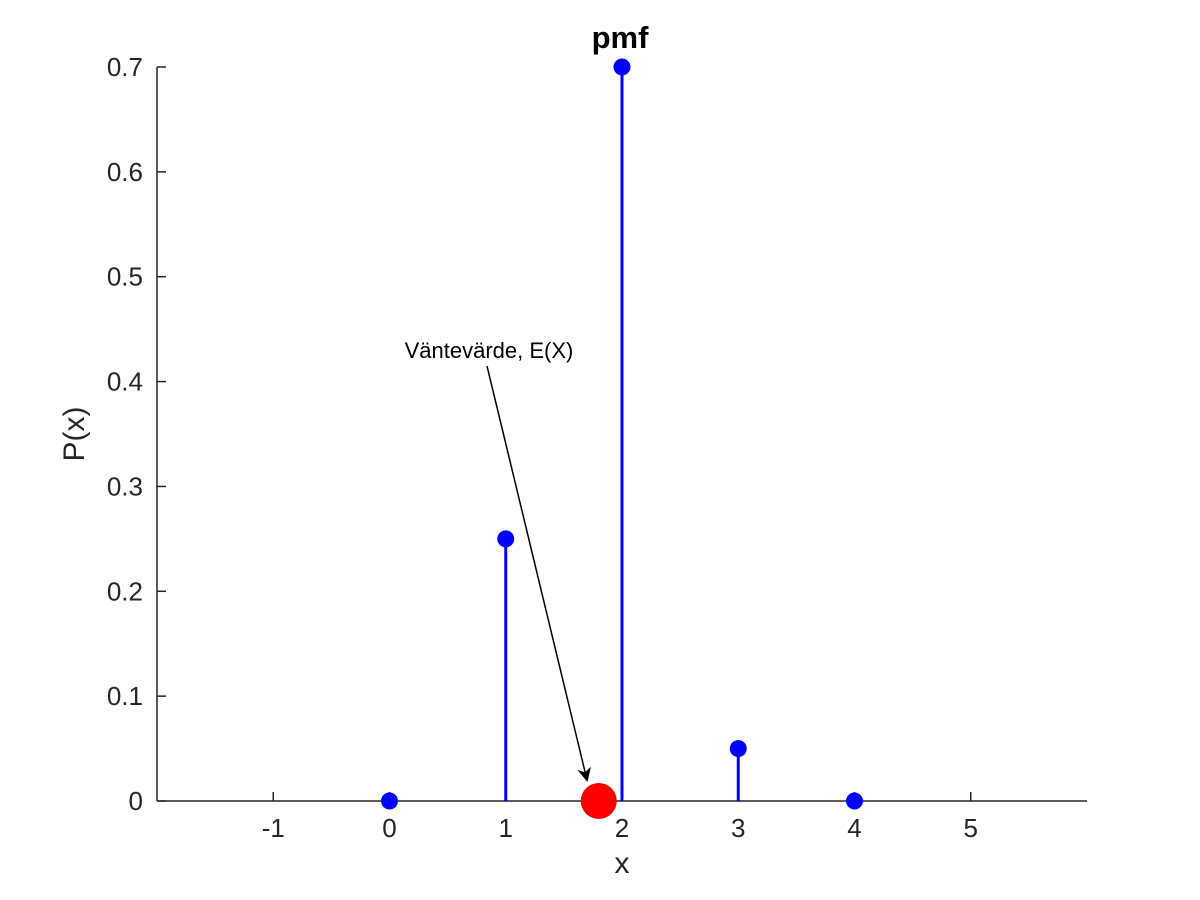  Describe the element at coordinates (125, 172) in the screenshot. I see `y-tick-label: 0.6` at that location.